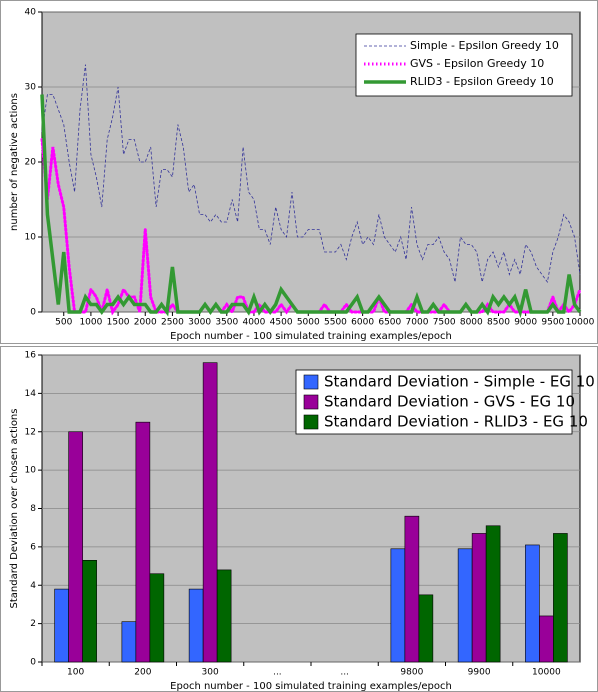 The image size is (598, 692). I want to click on y-tick-label: 2, so click(33, 624).